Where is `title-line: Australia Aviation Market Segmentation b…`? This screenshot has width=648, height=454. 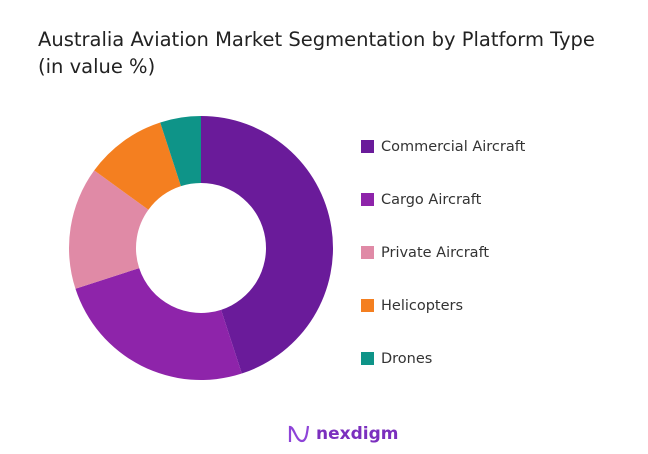
title-line: Australia Aviation Market Segmentation b… is located at coordinates (316, 39).